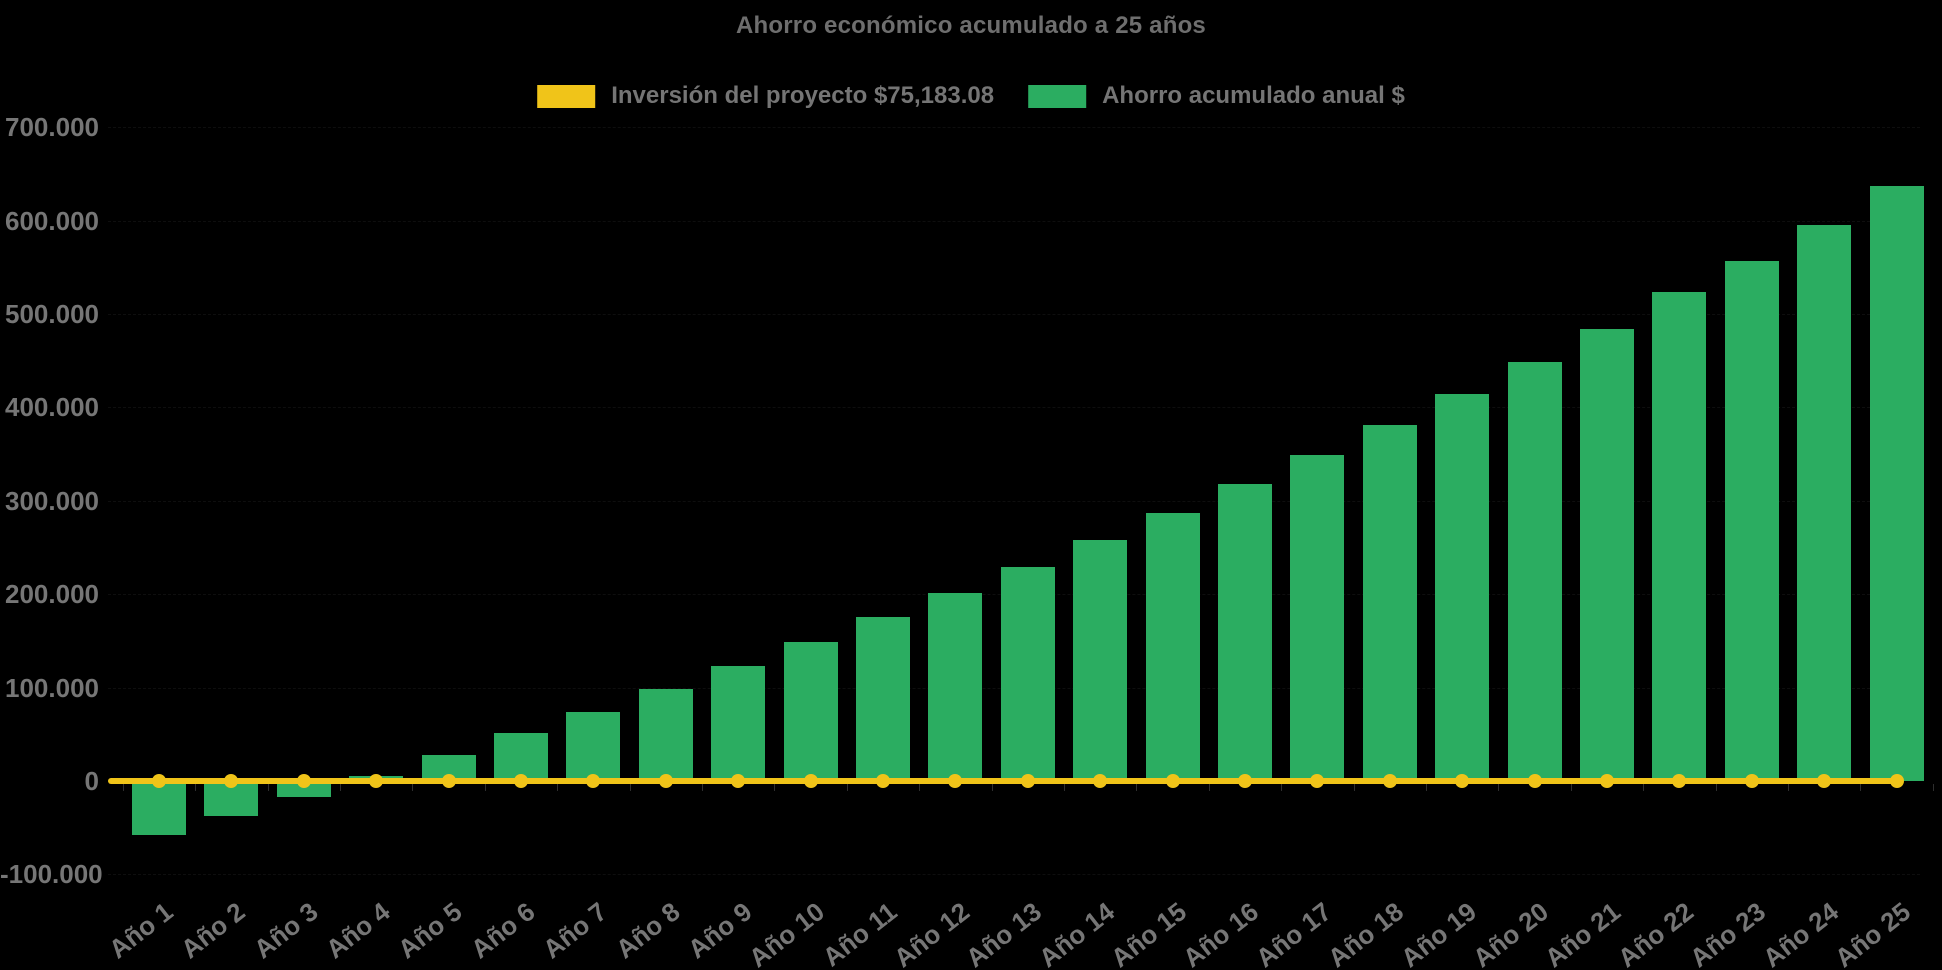 The width and height of the screenshot is (1942, 970). Describe the element at coordinates (213, 930) in the screenshot. I see `x-axis-label-2: Año 2` at that location.